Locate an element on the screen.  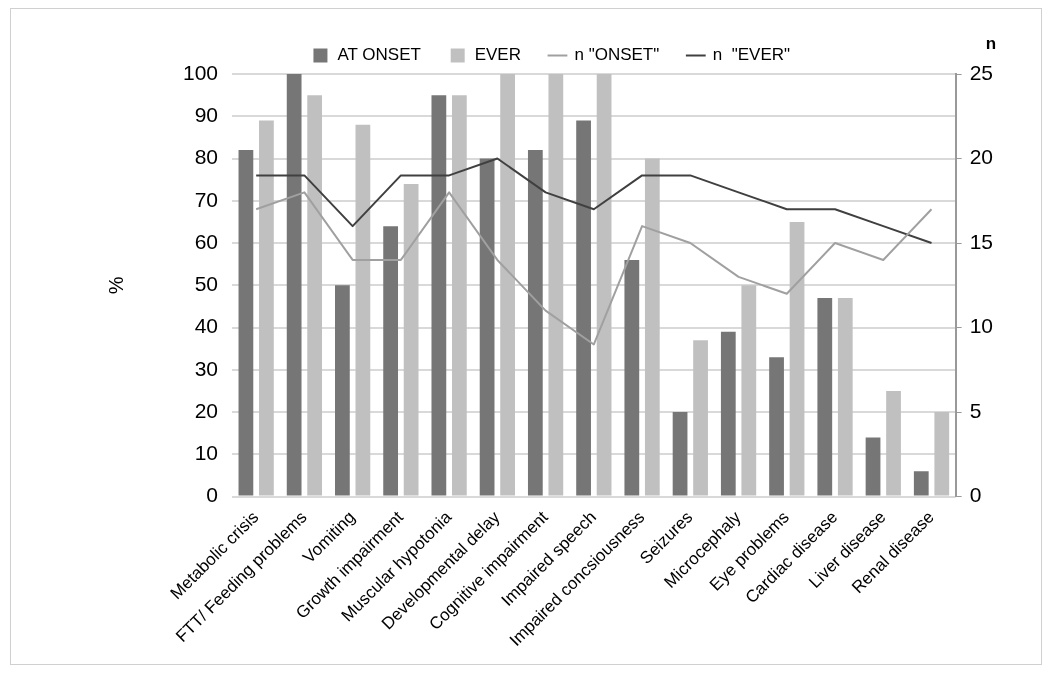
y2-tick-label: 0 is located at coordinates (975, 495).